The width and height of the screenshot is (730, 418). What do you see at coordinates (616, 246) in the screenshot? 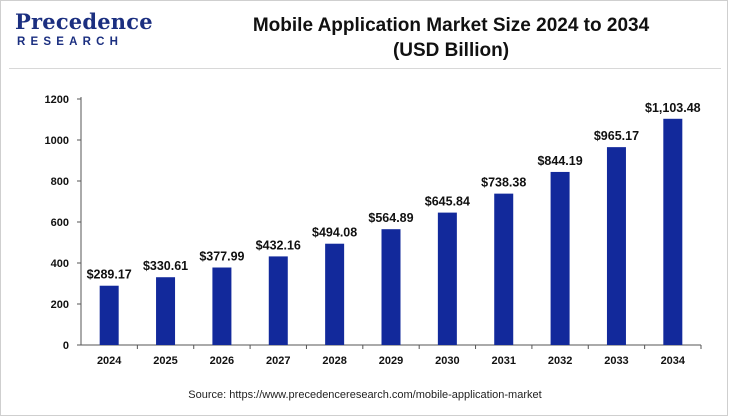
I see `bar-2033` at bounding box center [616, 246].